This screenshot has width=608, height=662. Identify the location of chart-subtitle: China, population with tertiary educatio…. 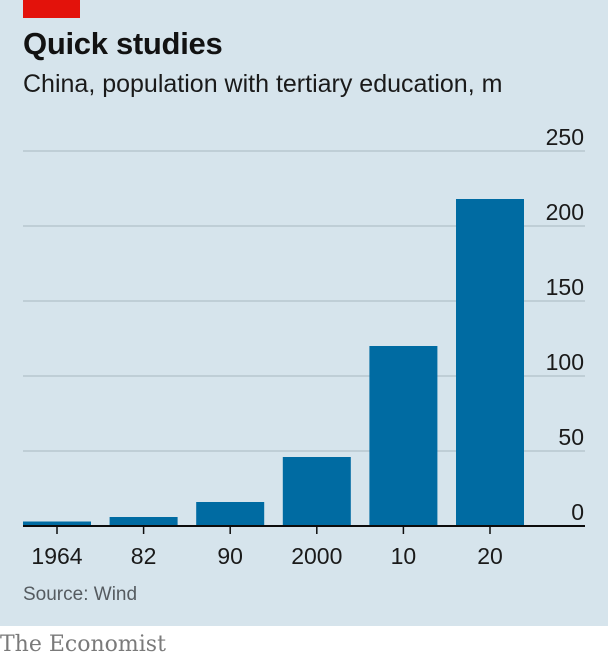
(263, 84).